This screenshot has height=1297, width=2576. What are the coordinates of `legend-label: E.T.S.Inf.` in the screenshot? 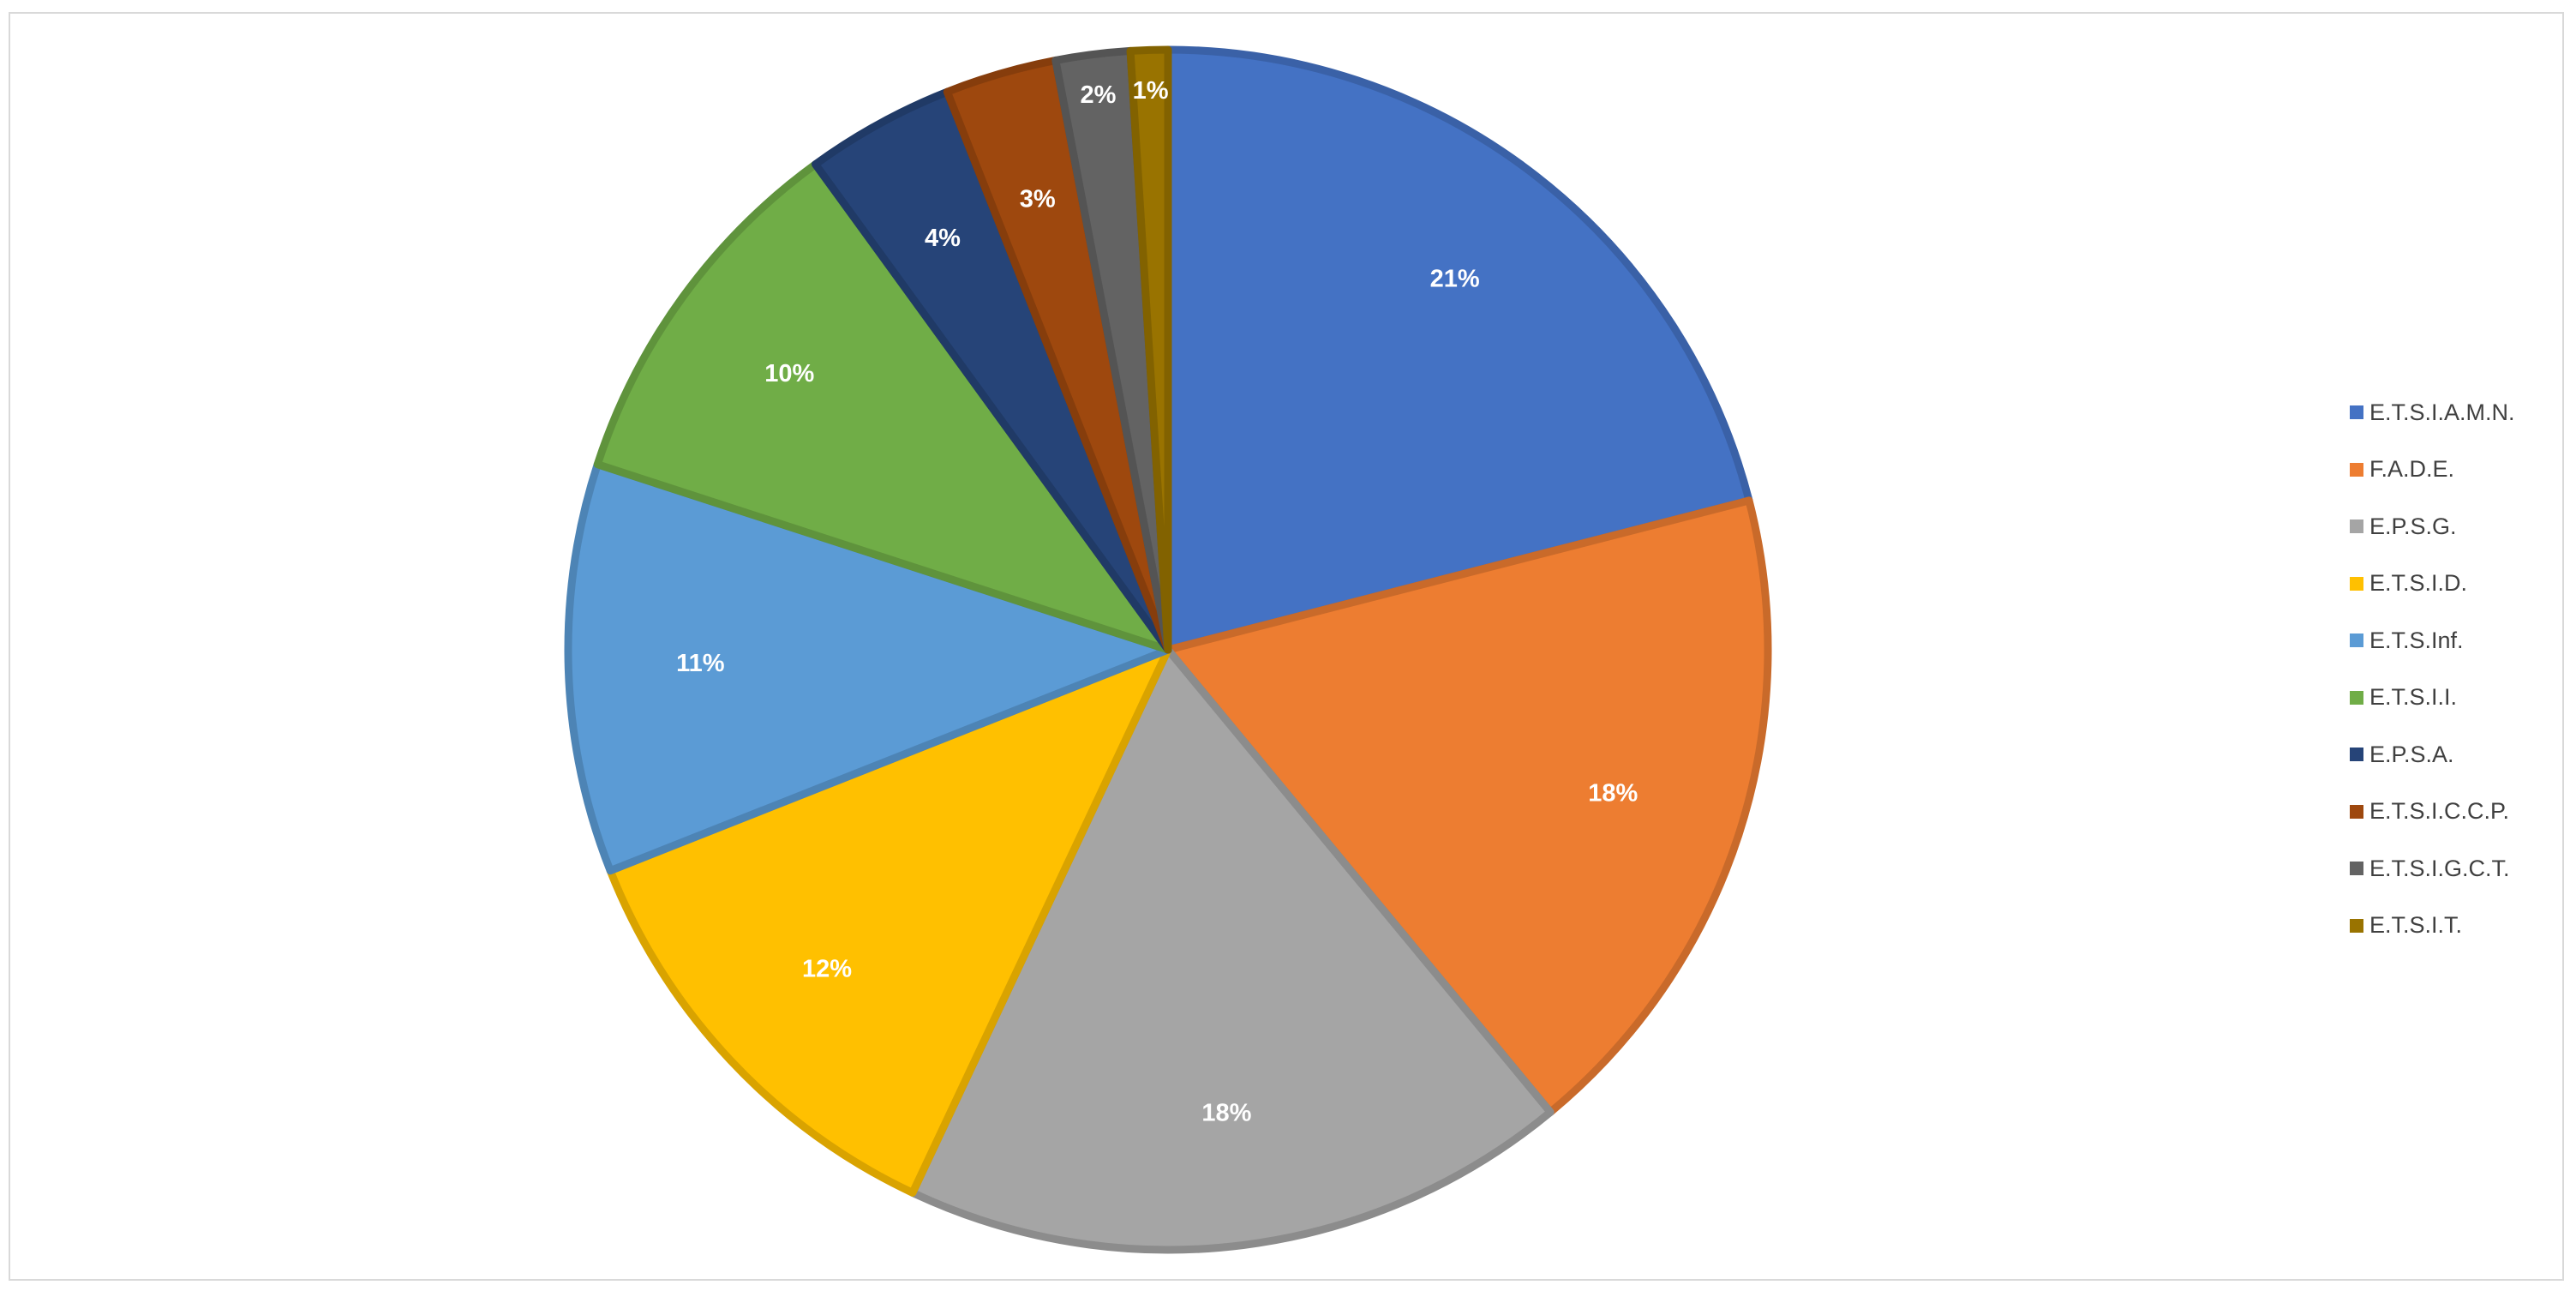 It's located at (2416, 640).